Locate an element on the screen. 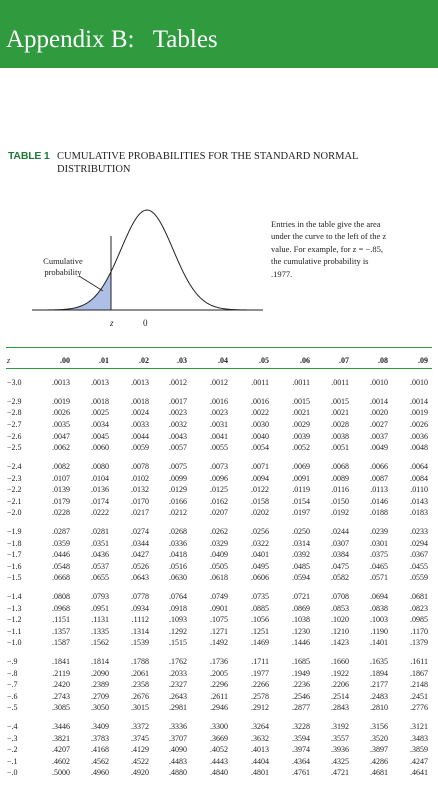  row-z-value: −1.5 is located at coordinates (14, 578).